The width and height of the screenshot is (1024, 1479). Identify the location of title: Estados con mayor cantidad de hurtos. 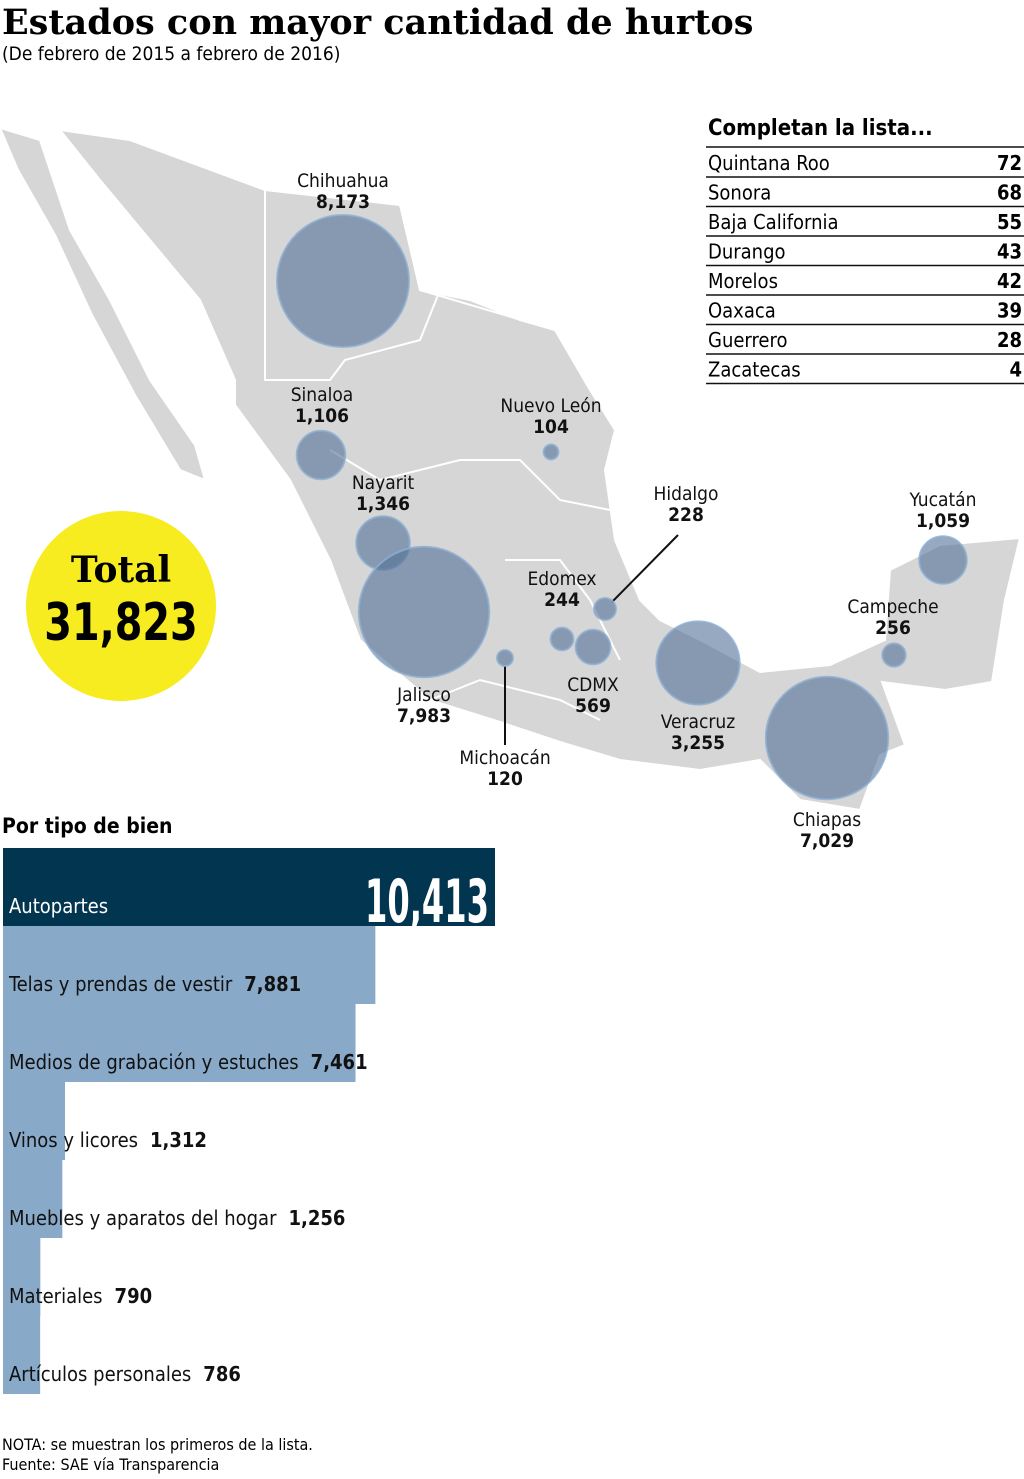
(377, 22).